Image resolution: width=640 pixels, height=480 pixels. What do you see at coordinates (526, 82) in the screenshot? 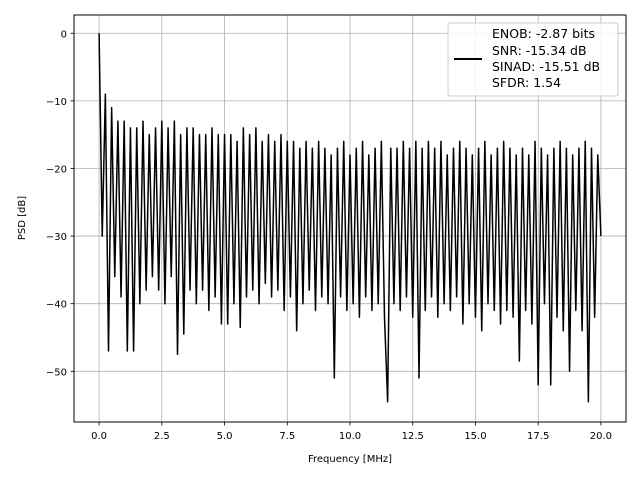
I see `legend-sfdr: SFDR: 1.54` at bounding box center [526, 82].